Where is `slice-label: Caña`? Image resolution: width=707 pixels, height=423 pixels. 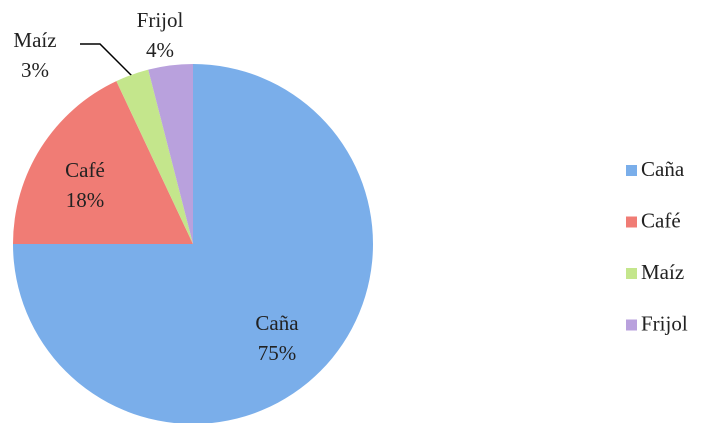
slice-label: Caña is located at coordinates (277, 323).